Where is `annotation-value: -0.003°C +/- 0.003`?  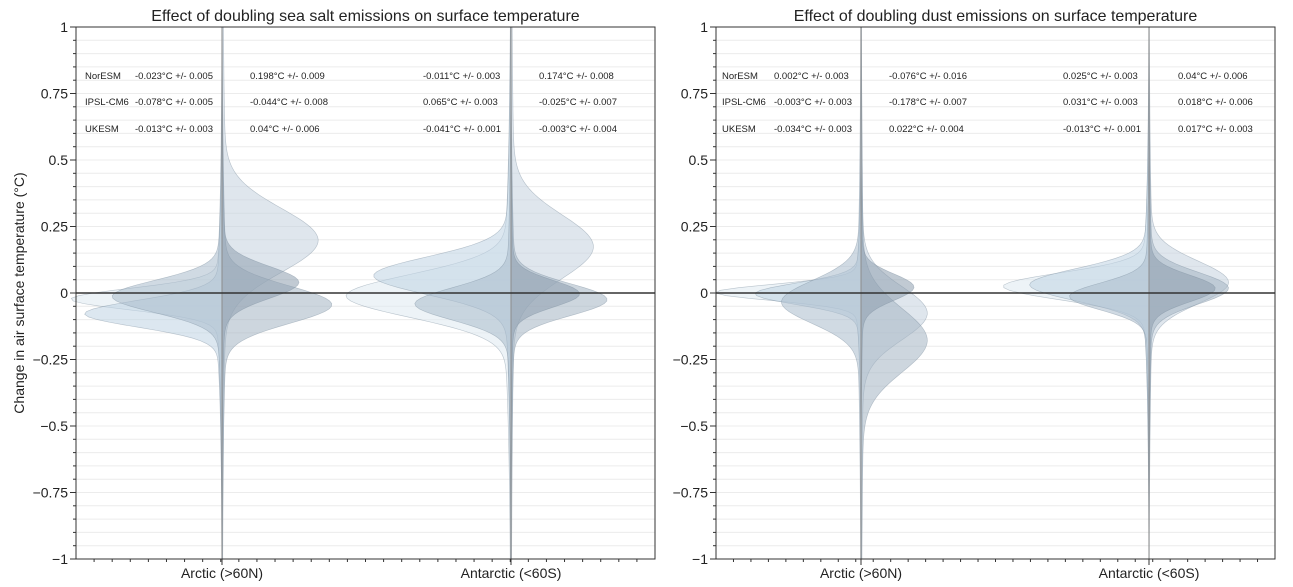
annotation-value: -0.003°C +/- 0.003 is located at coordinates (813, 102).